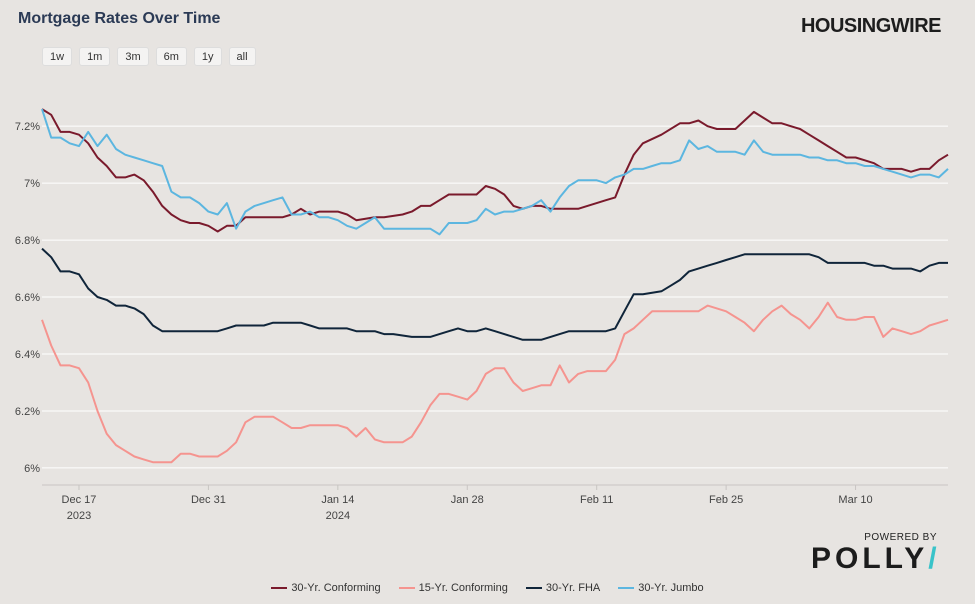 Image resolution: width=975 pixels, height=604 pixels. What do you see at coordinates (119, 18) in the screenshot?
I see `chart-title: Mortgage Rates Over Time` at bounding box center [119, 18].